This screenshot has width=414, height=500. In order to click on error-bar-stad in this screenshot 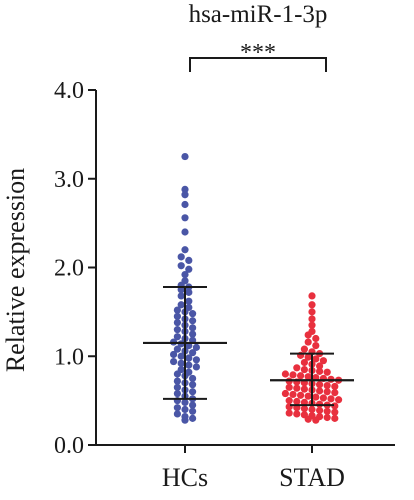, I will do `click(312, 379)`.